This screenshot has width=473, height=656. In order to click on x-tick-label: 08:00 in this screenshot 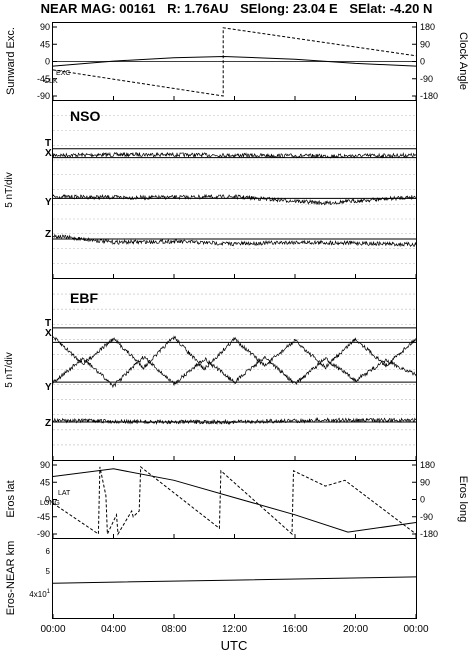, I will do `click(173, 629)`.